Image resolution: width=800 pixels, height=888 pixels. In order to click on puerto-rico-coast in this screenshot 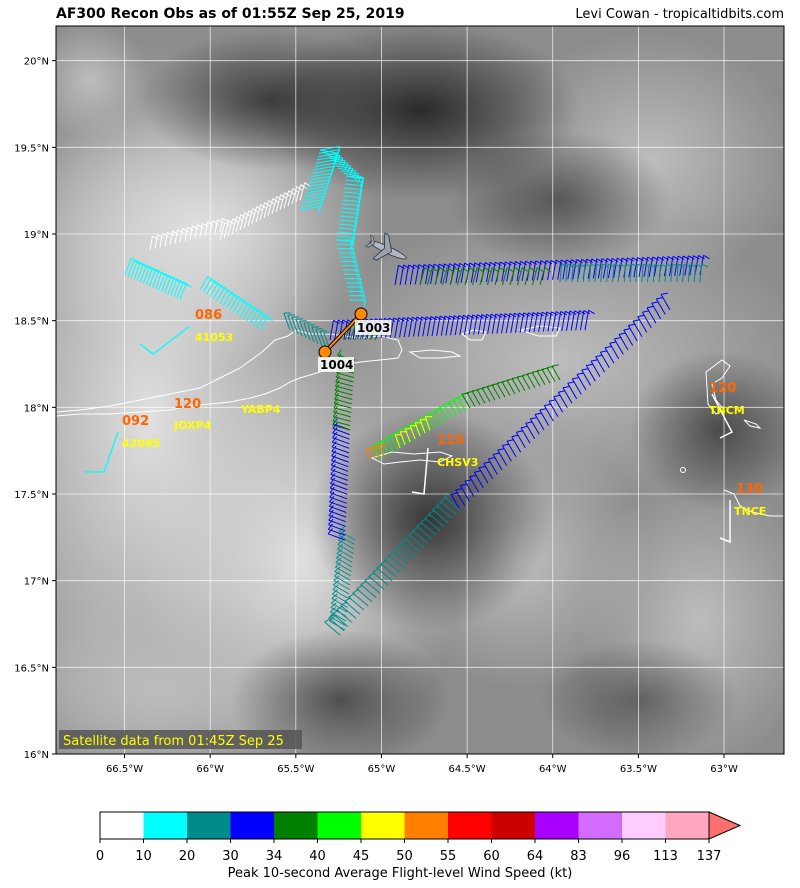, I will do `click(229, 373)`.